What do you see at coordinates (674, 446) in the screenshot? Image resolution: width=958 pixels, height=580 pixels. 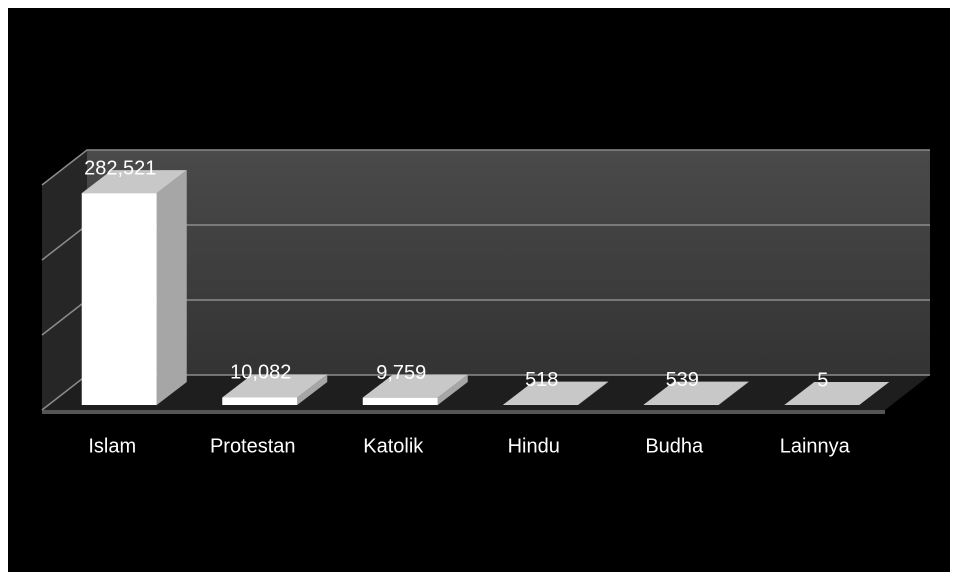 I see `x-tick-label: Budha` at bounding box center [674, 446].